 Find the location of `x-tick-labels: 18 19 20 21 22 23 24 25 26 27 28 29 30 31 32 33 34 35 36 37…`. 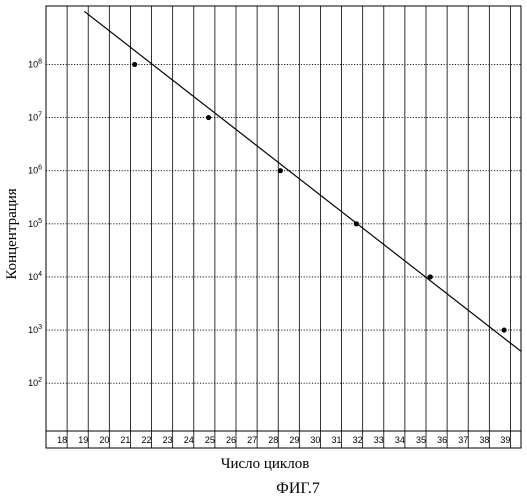

x-tick-labels: 18 19 20 21 22 23 24 25 26 27 28 29 30 31 32 33 34 35 36 37… is located at coordinates (283, 440).